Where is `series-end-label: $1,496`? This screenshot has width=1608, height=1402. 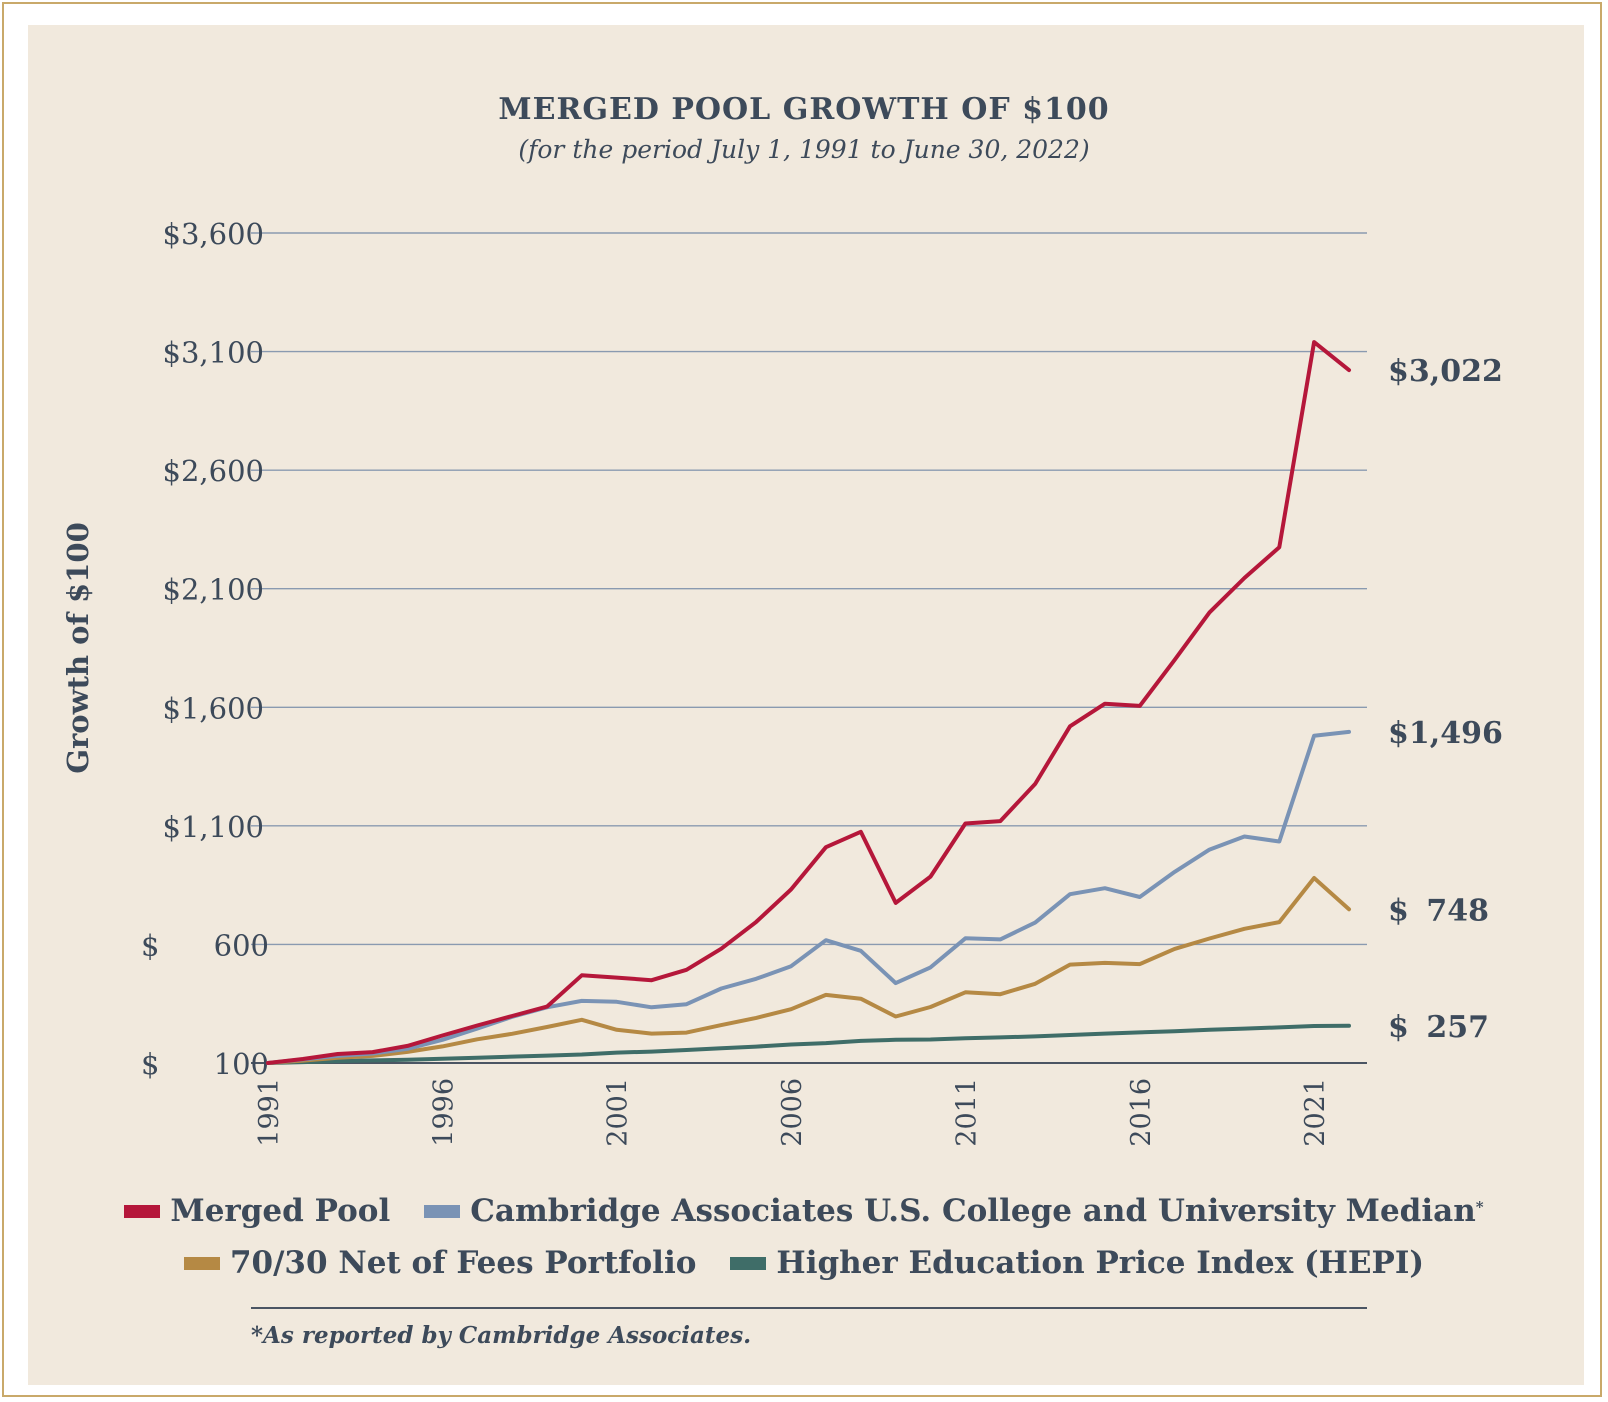
series-end-label: $1,496 is located at coordinates (1445, 733).